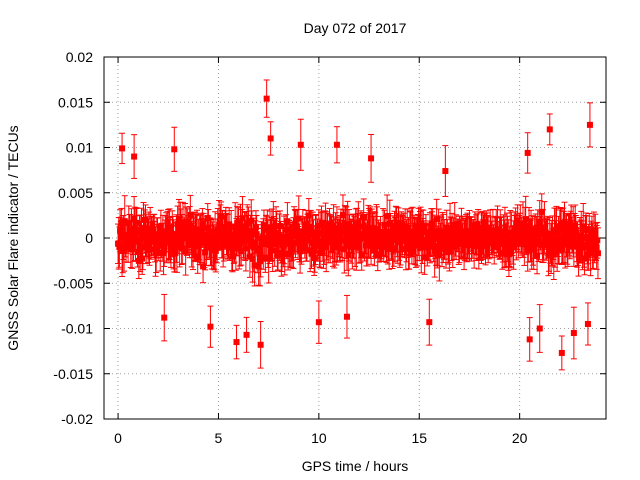 This screenshot has width=640, height=480. Describe the element at coordinates (89, 238) in the screenshot. I see `y-tick-label: 0` at that location.